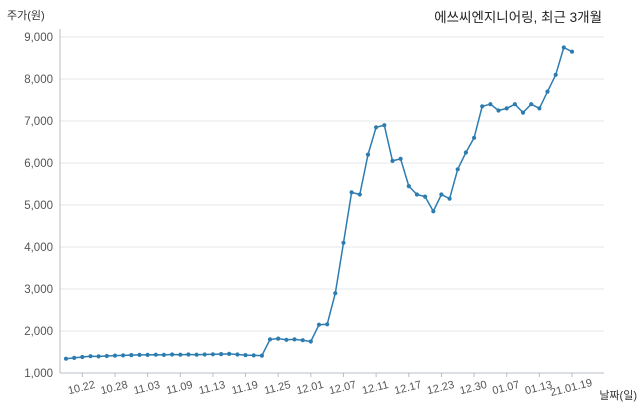 The height and width of the screenshot is (419, 640). I want to click on y-tick-label: 8,000, so click(38, 80).